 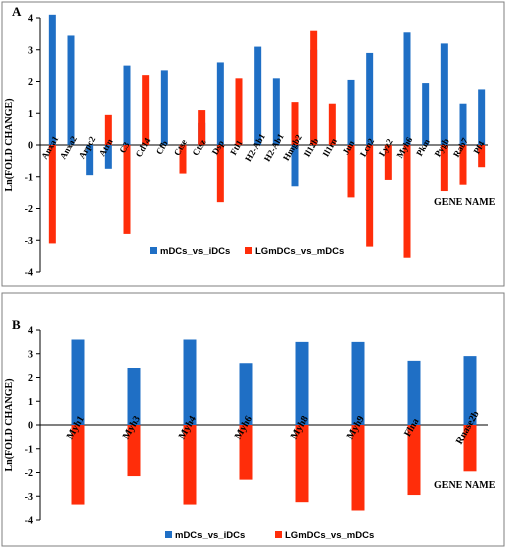 What do you see at coordinates (68, 147) in the screenshot?
I see `category-label: Anxa2` at bounding box center [68, 147].